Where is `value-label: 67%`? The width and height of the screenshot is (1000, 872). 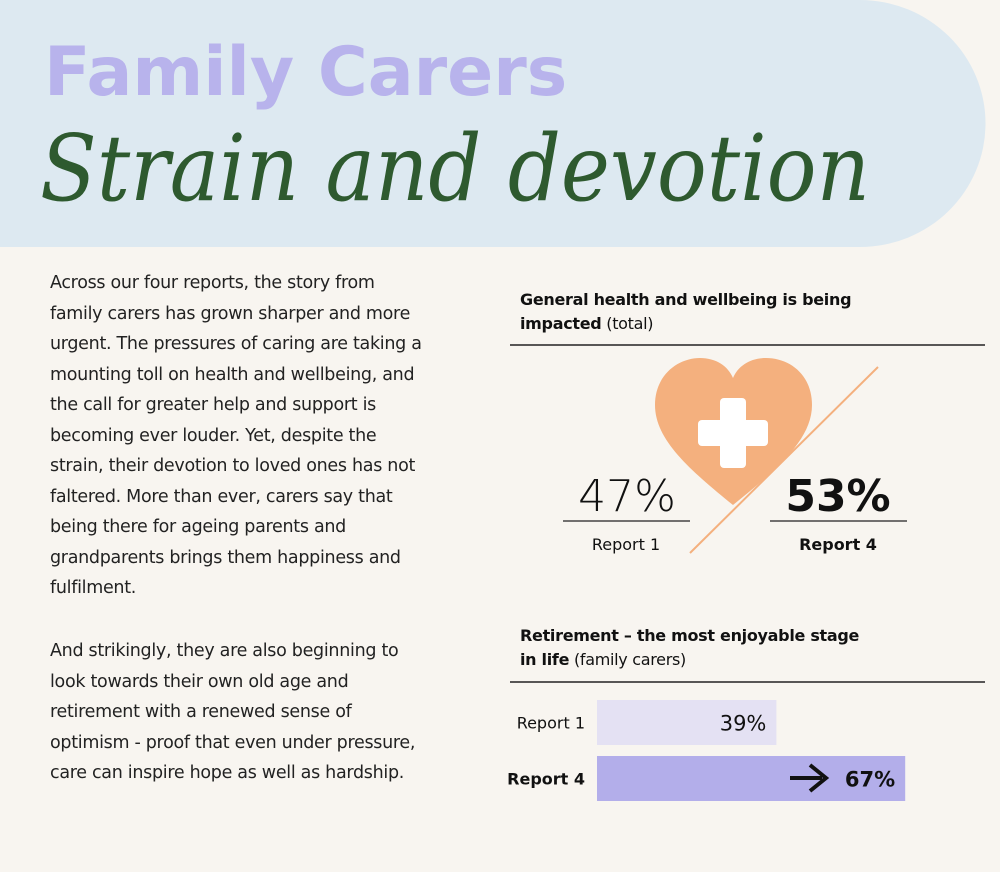 value-label: 67% is located at coordinates (870, 780).